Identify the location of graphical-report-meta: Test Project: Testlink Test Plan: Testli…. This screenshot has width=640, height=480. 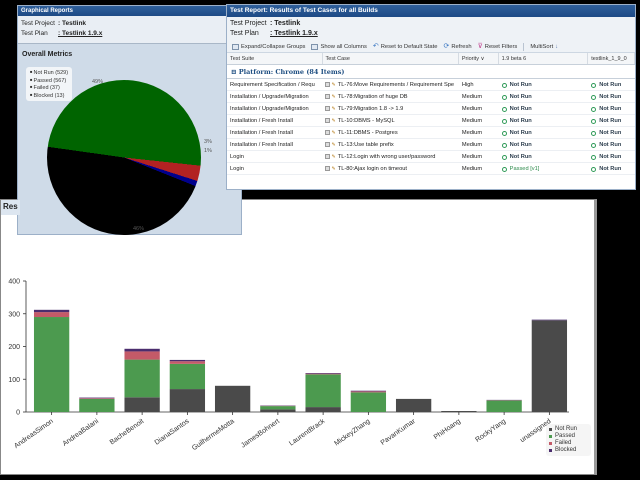
(129, 30).